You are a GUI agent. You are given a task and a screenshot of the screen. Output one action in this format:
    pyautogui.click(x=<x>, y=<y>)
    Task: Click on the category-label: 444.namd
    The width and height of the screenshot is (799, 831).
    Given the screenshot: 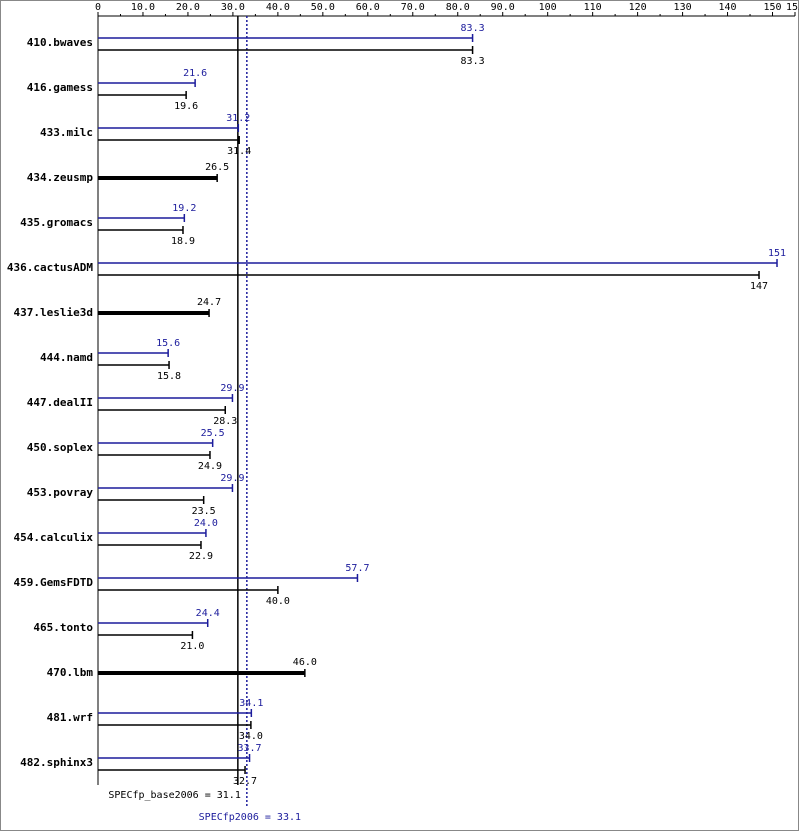 What is the action you would take?
    pyautogui.click(x=66, y=357)
    